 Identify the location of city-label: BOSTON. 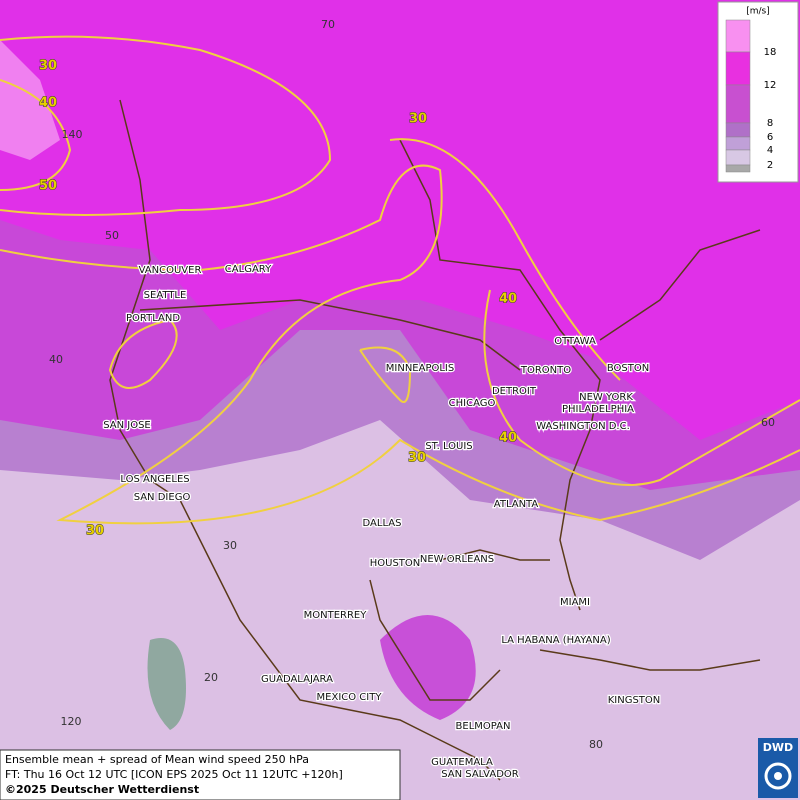
(628, 368).